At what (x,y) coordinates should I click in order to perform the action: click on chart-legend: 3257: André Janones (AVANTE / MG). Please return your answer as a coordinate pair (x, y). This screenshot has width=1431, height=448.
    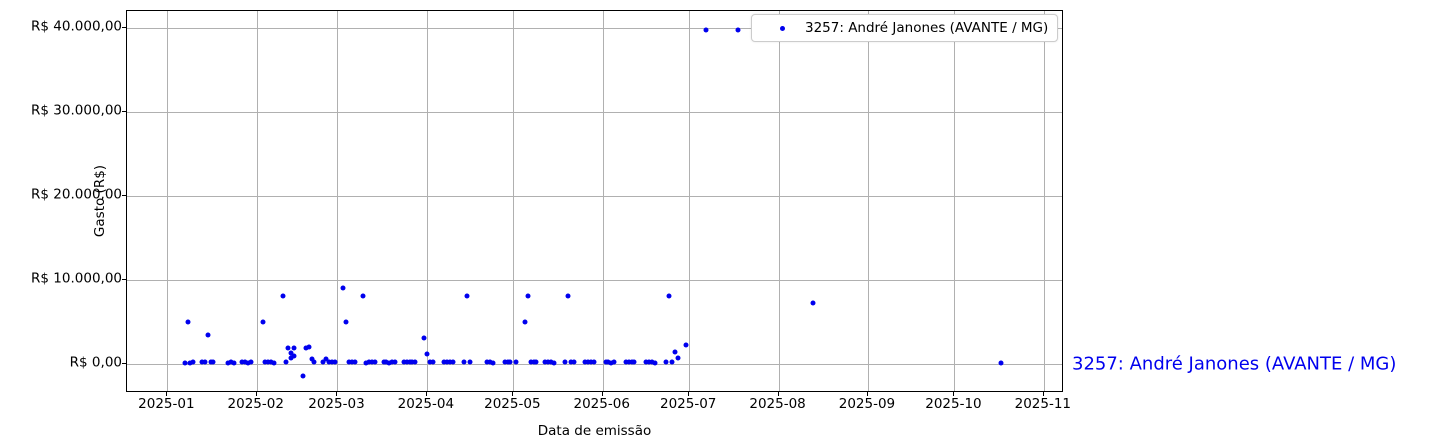
    Looking at the image, I should click on (905, 28).